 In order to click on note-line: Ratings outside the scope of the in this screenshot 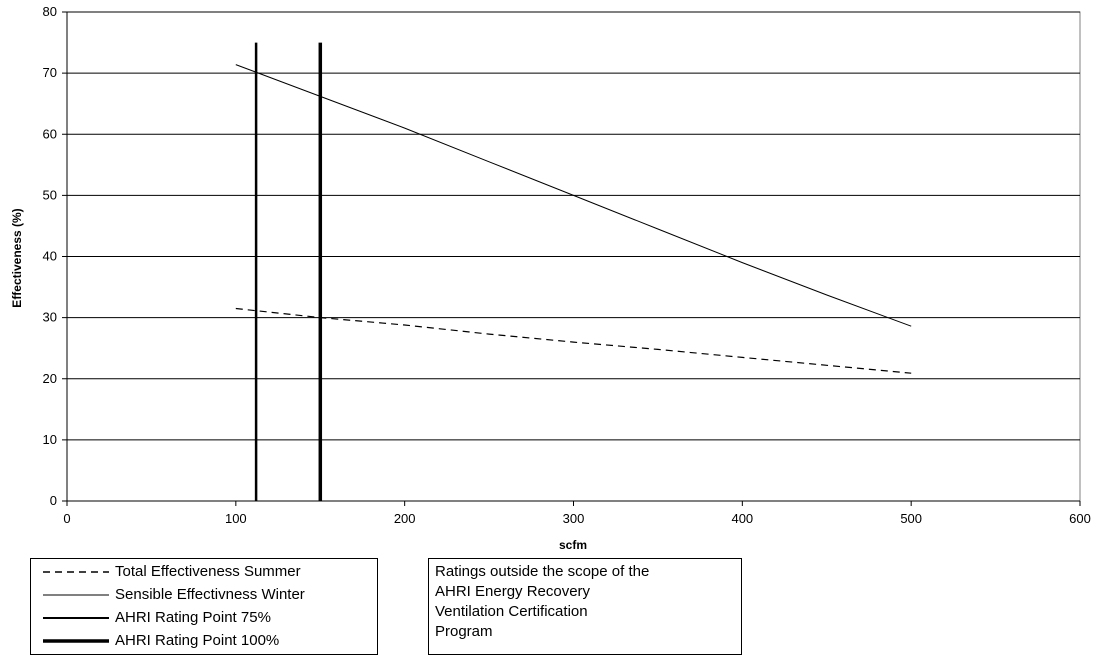, I will do `click(542, 571)`.